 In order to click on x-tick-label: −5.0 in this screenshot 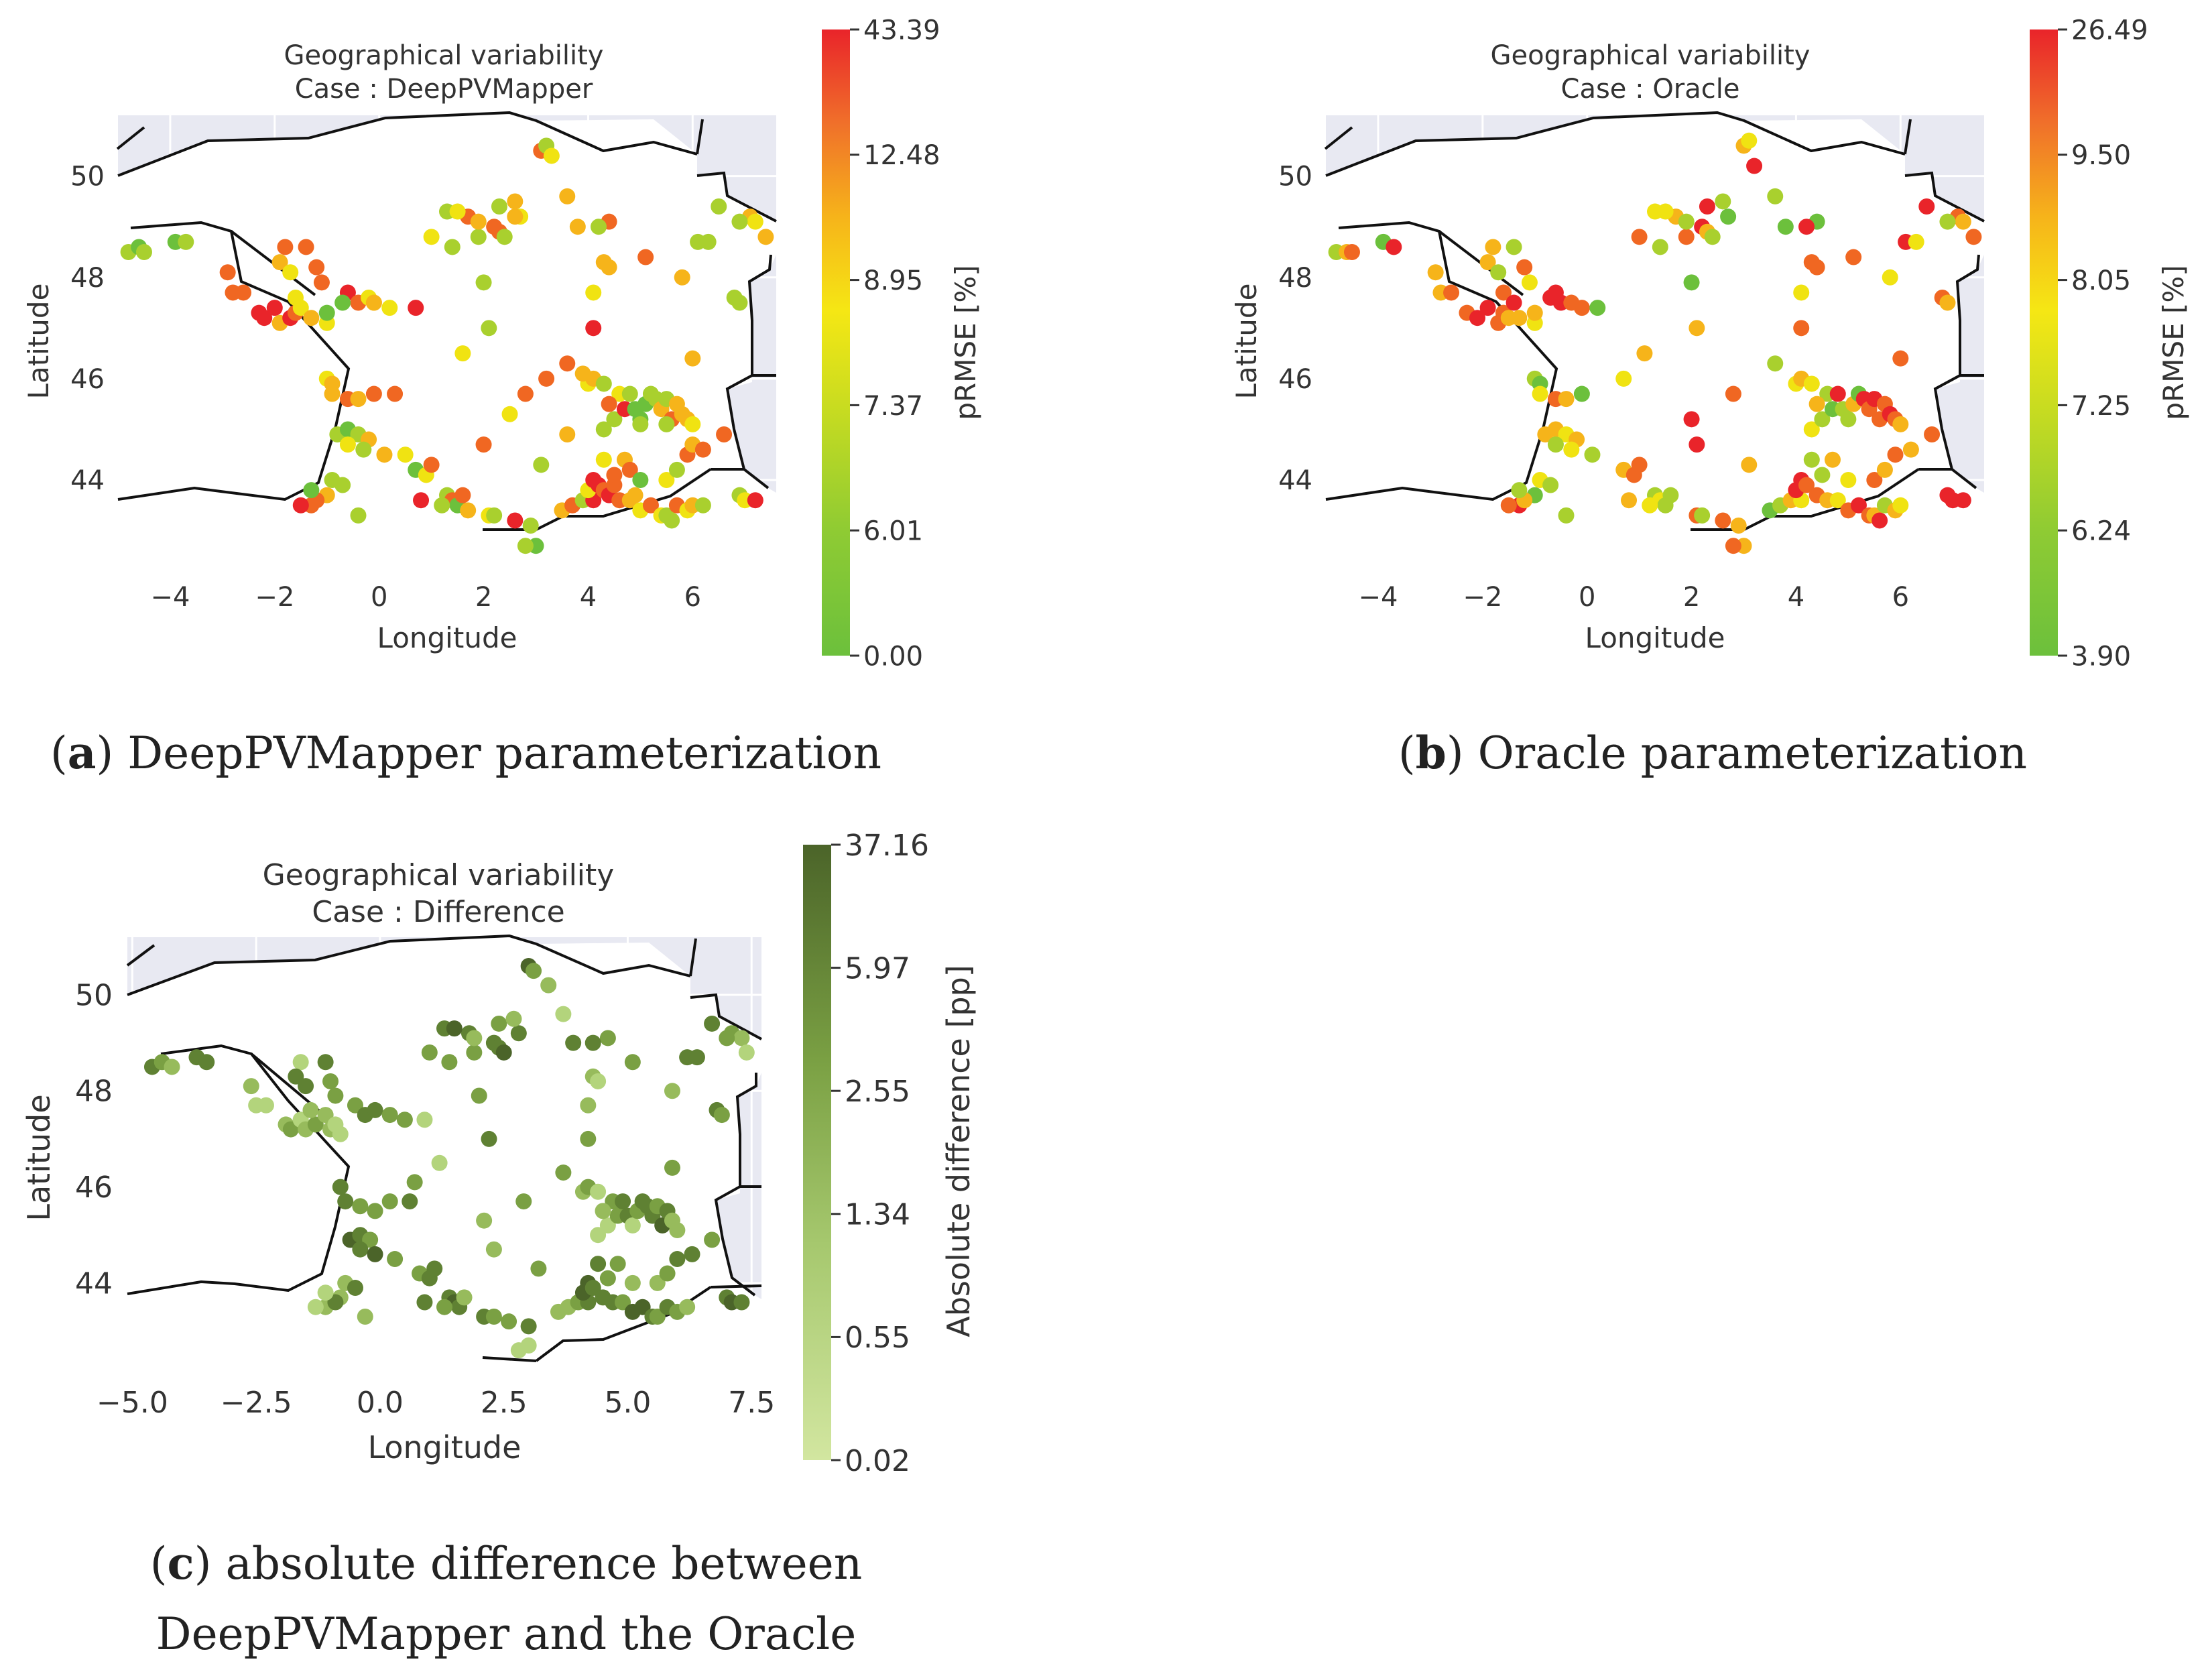, I will do `click(133, 1403)`.